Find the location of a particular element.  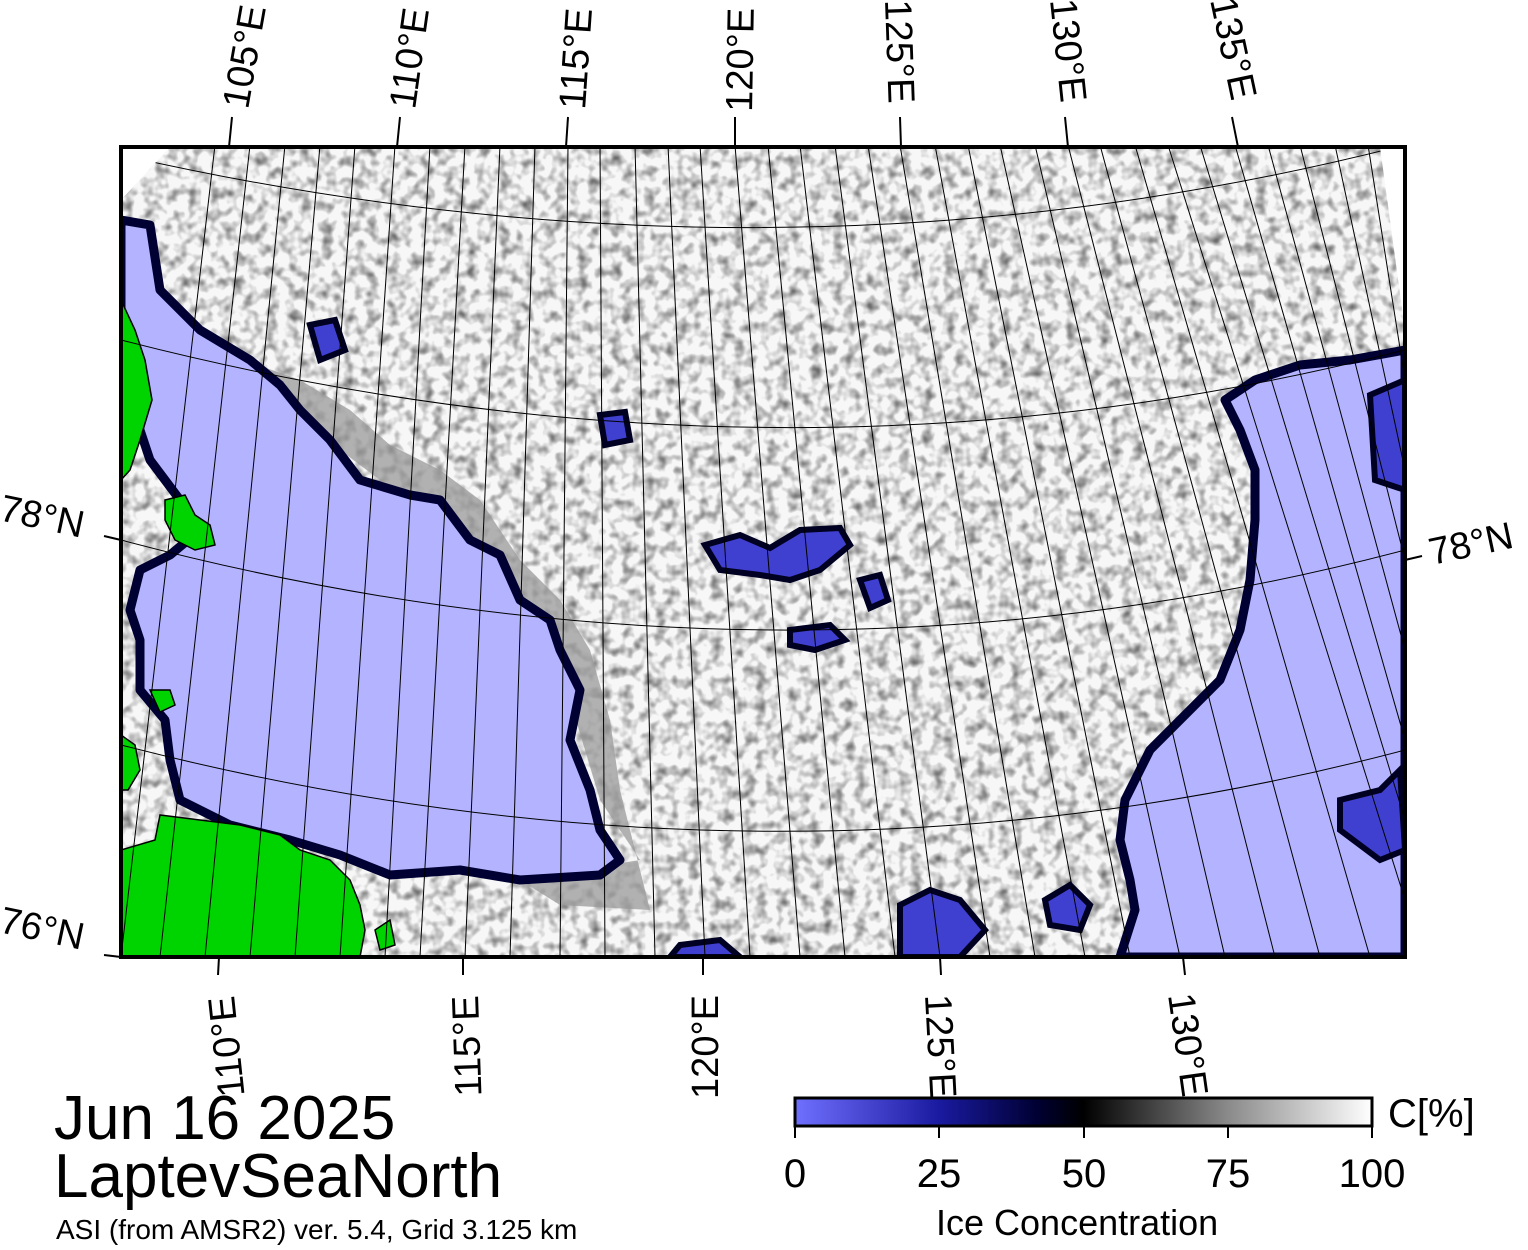

bottom-lon-label: 120°E is located at coordinates (706, 1047).